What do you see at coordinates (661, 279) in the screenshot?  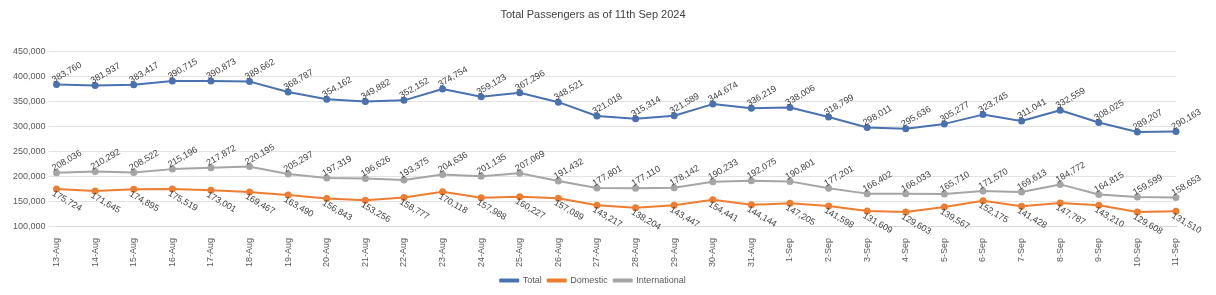 I see `legend-label: International` at bounding box center [661, 279].